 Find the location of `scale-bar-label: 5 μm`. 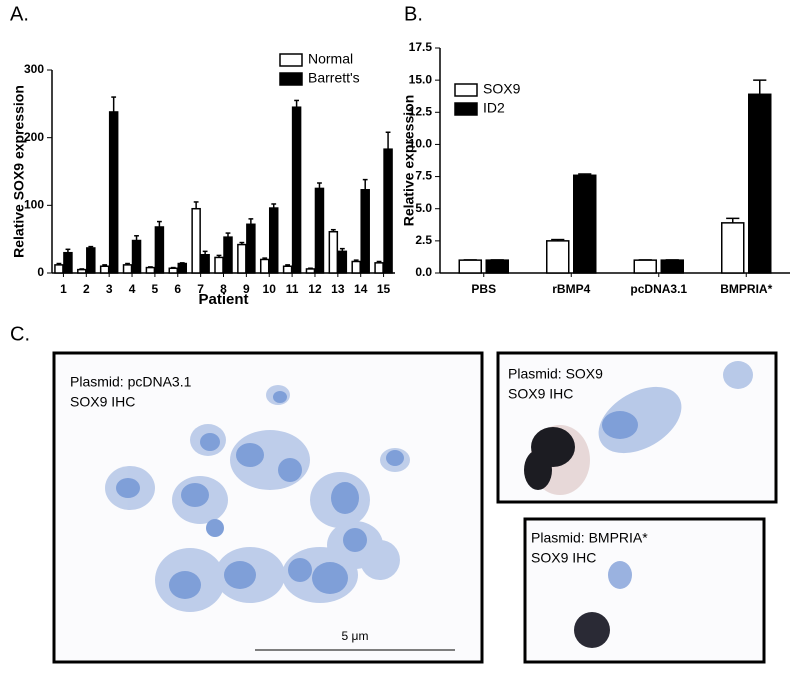

scale-bar-label: 5 μm is located at coordinates (355, 636).